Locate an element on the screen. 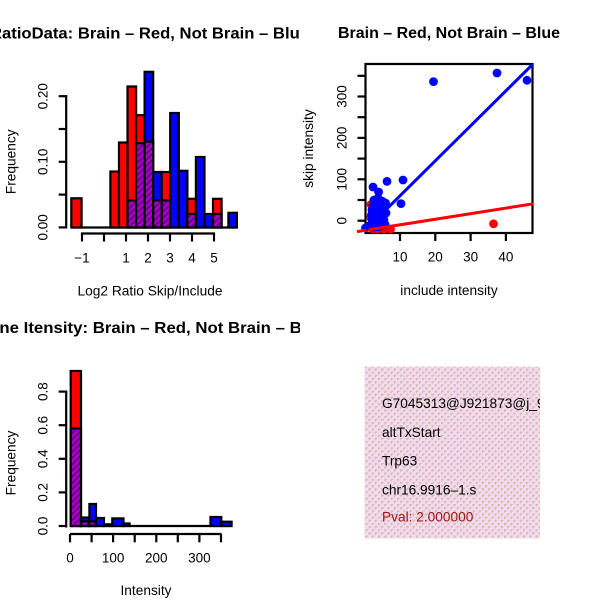 The width and height of the screenshot is (600, 600). svg-text: 10 is located at coordinates (399, 257).